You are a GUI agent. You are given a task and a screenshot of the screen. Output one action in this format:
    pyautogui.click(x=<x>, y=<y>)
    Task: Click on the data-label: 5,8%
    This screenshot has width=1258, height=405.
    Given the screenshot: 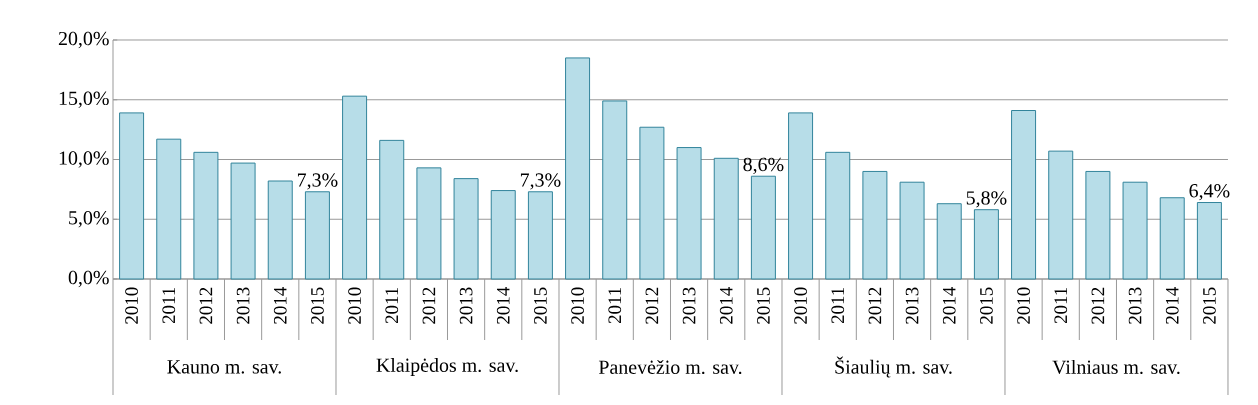 What is the action you would take?
    pyautogui.click(x=986, y=199)
    